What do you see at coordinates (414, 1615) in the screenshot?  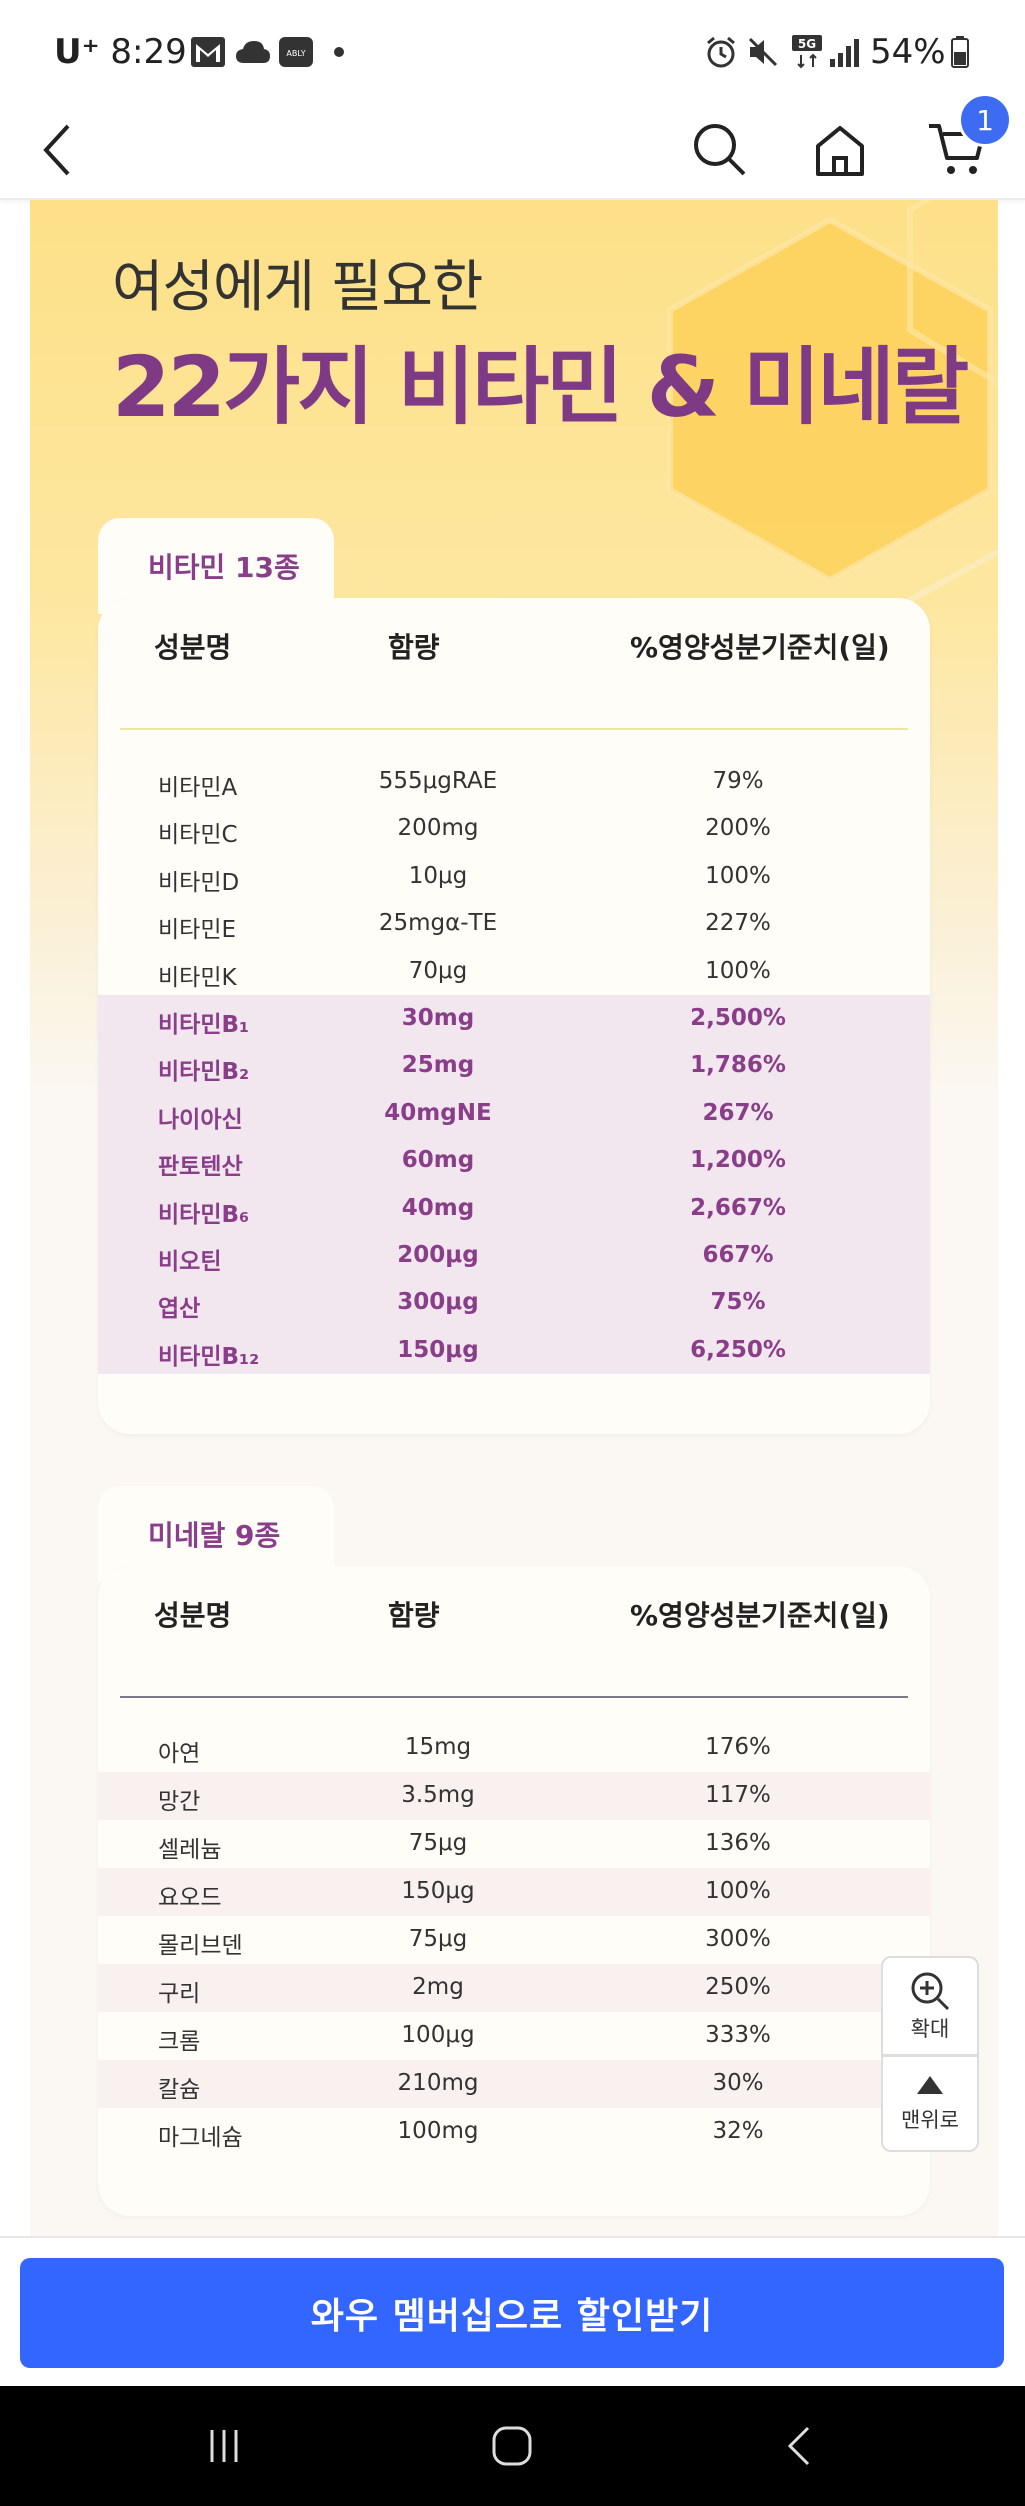 I see `column-amount-header: 함량` at bounding box center [414, 1615].